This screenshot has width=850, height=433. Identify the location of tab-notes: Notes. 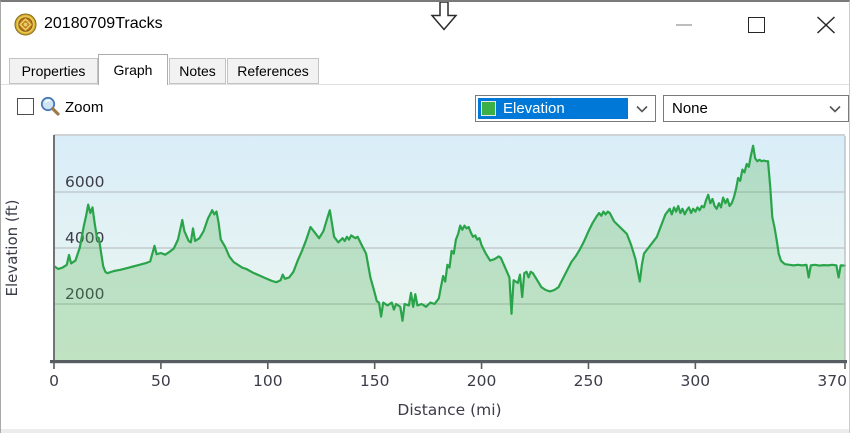
(197, 71).